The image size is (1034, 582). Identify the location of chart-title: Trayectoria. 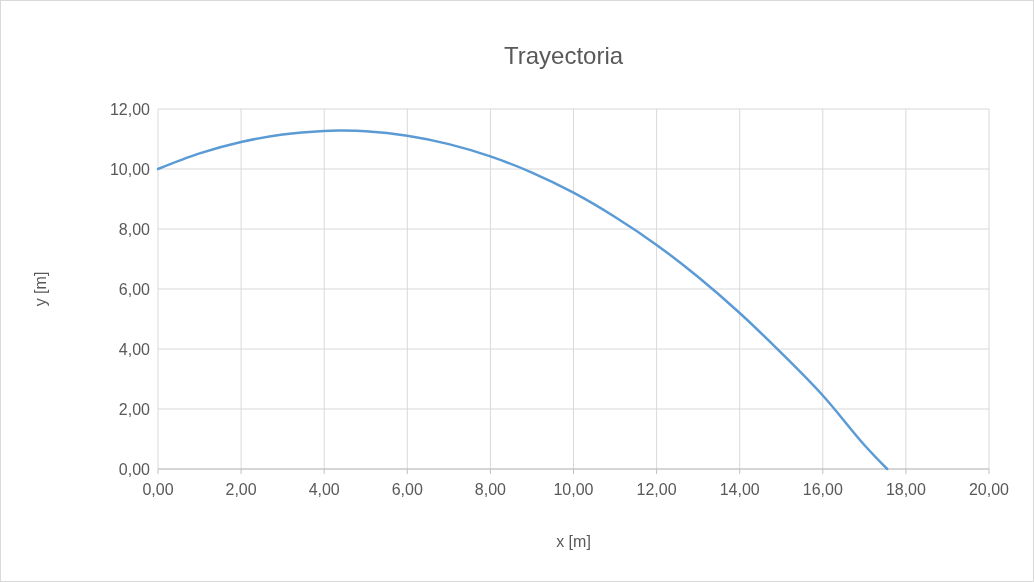
(563, 55).